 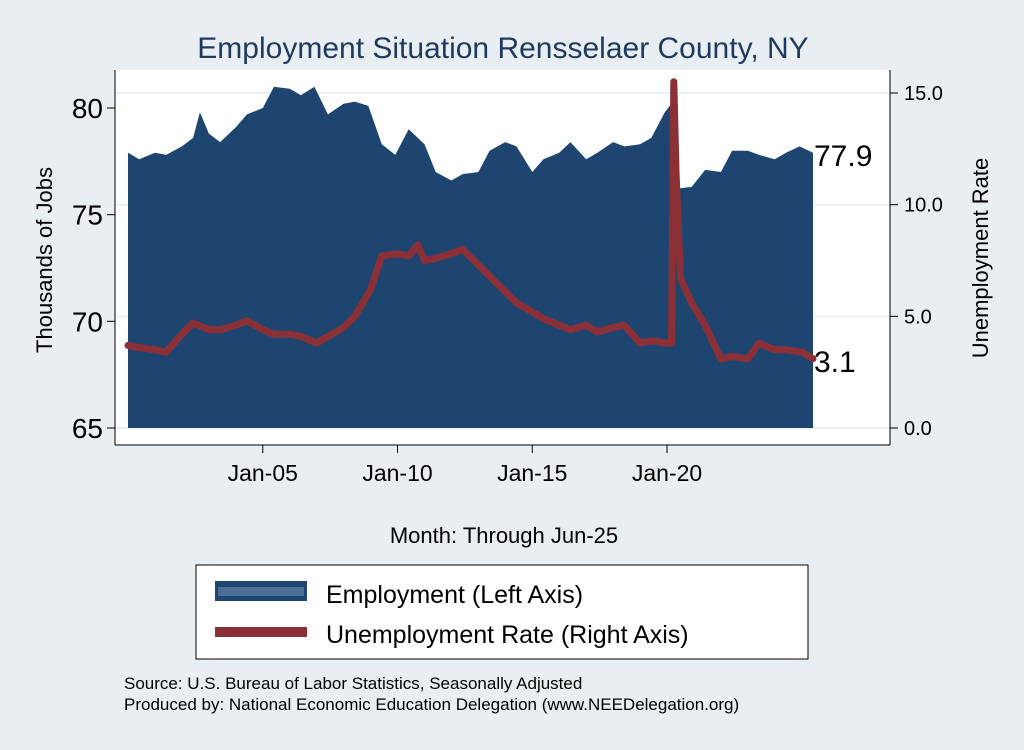 I want to click on right-tick-label: 5.0, so click(x=918, y=317).